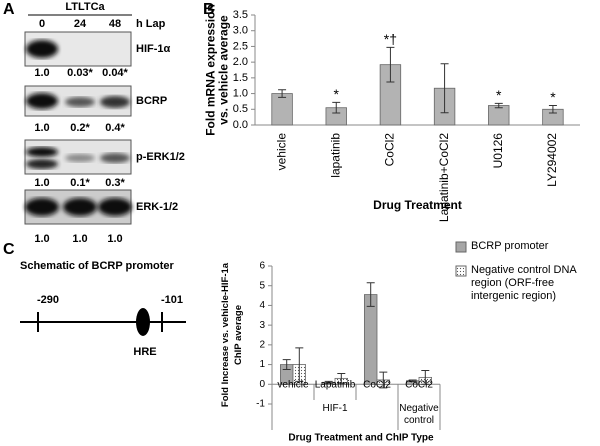 The image size is (600, 446). I want to click on x-tick-label: U0126, so click(498, 151).